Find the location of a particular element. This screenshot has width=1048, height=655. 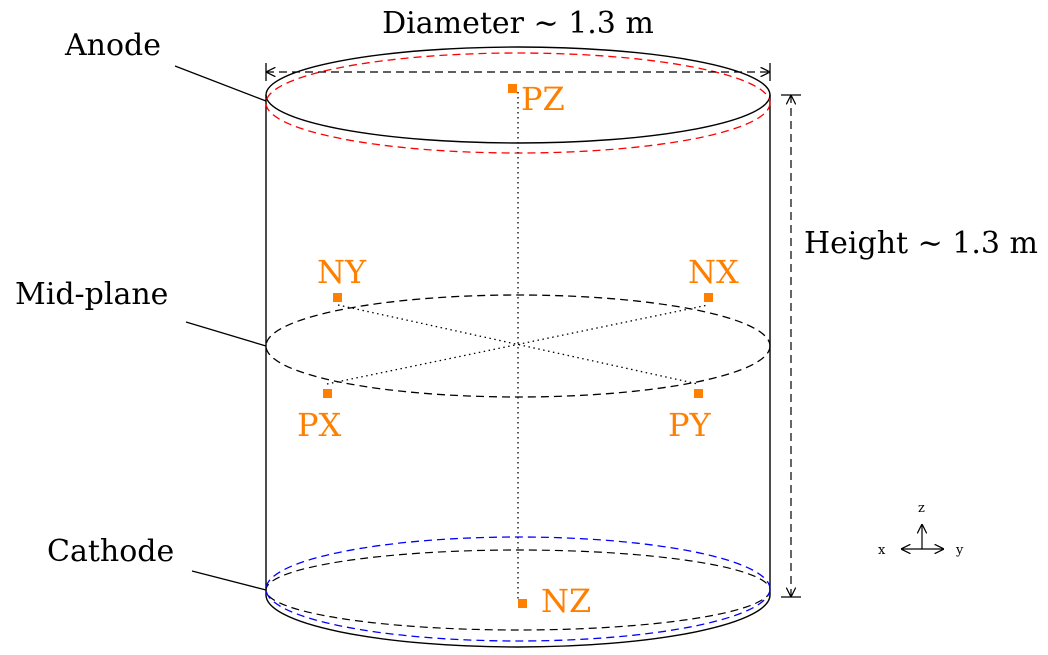

mid-plane-leader-line is located at coordinates (226, 334).